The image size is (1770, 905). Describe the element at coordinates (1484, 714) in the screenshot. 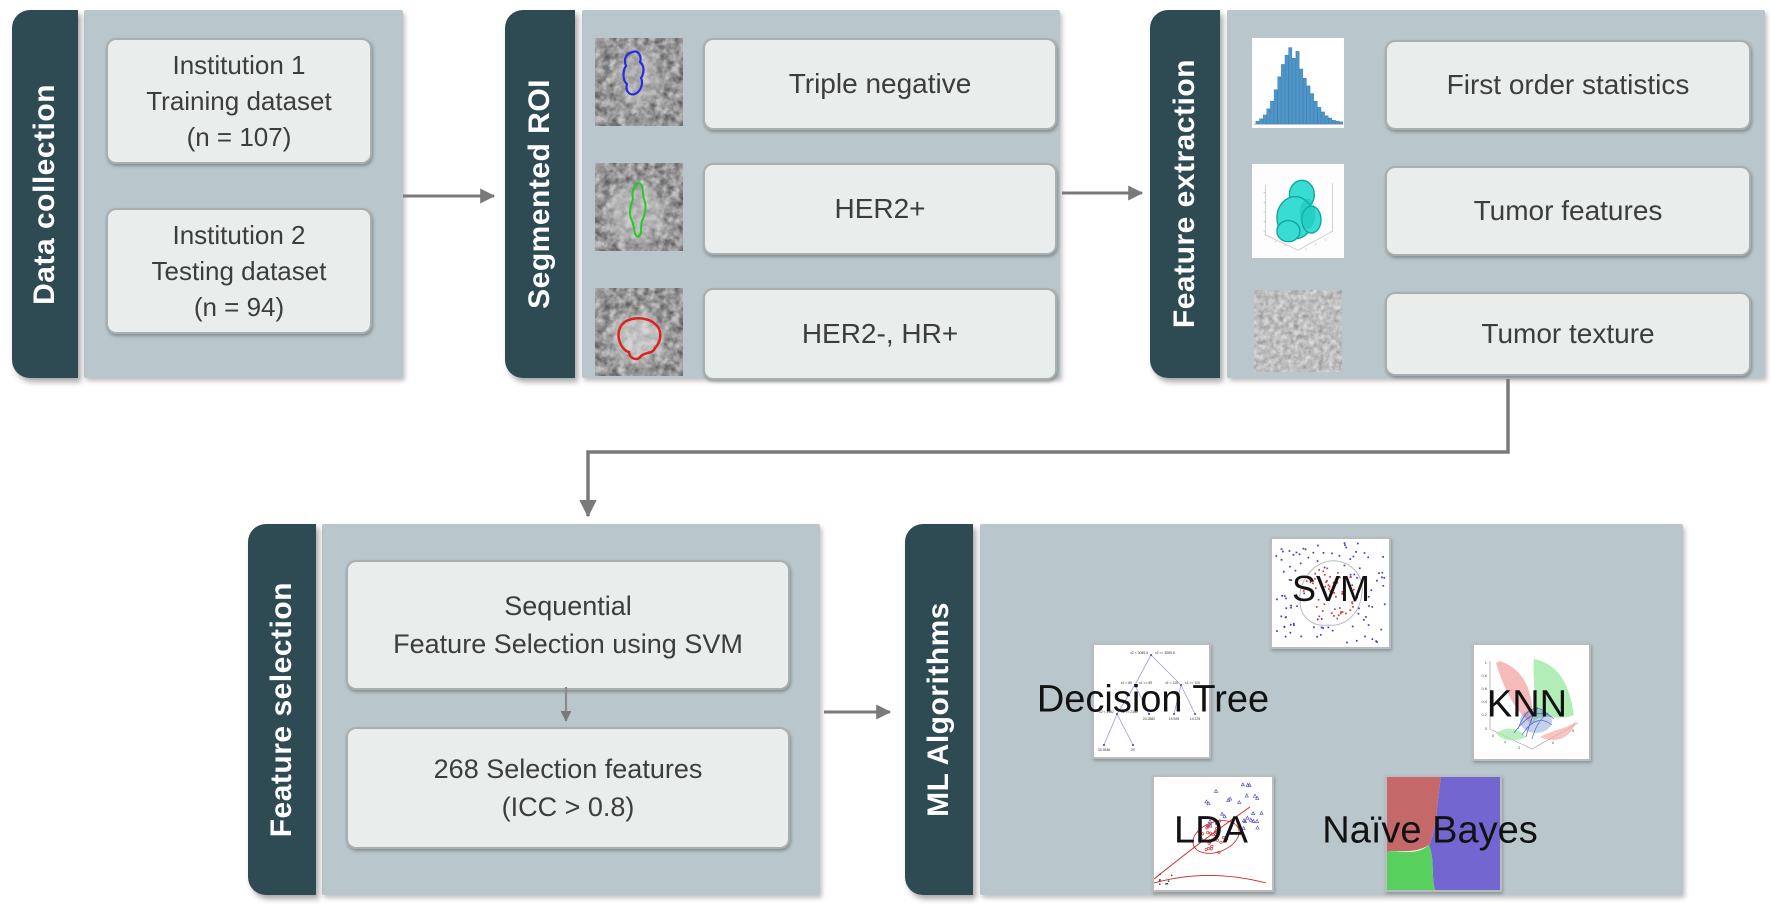

I see `knn-ztick-02: 0.2` at that location.